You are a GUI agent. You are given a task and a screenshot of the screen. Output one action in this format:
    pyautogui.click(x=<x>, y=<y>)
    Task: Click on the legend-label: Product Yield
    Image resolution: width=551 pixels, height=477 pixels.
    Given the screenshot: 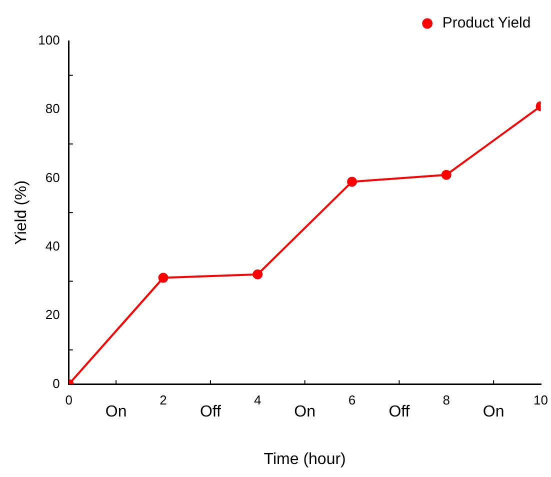 What is the action you would take?
    pyautogui.click(x=486, y=23)
    